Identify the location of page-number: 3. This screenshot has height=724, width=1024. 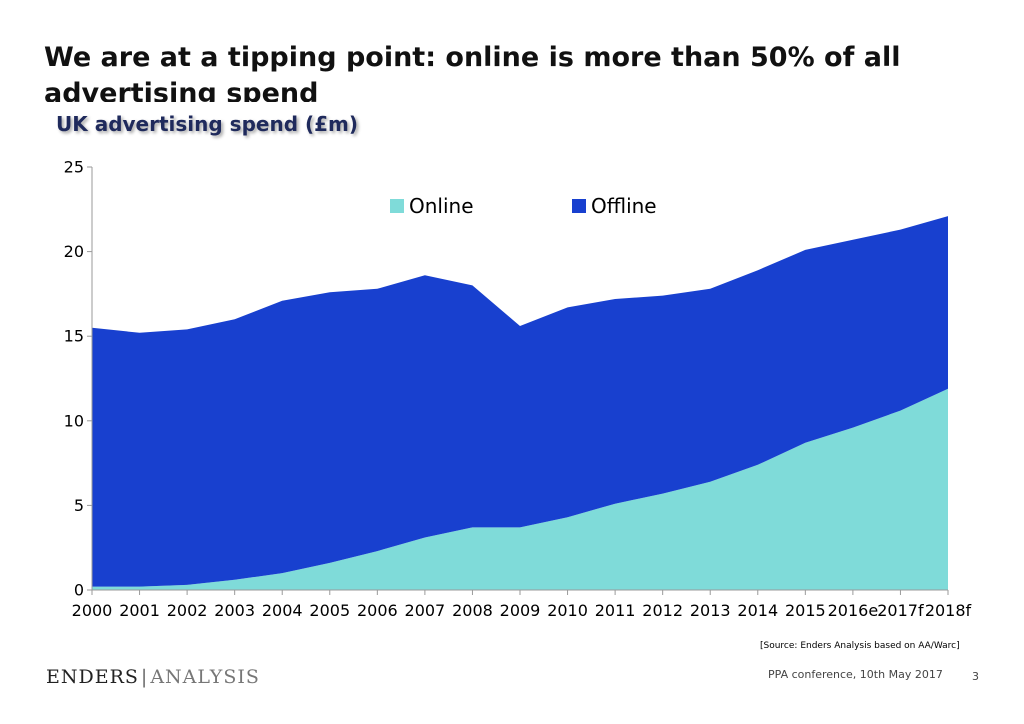
(975, 676).